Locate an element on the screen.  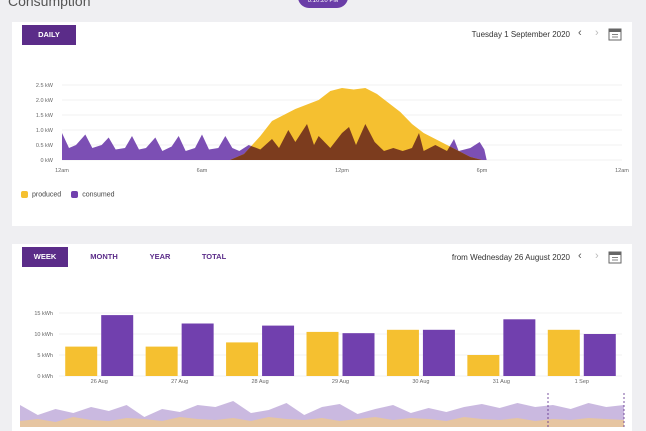
page-title: Consumption is located at coordinates (49, 4).